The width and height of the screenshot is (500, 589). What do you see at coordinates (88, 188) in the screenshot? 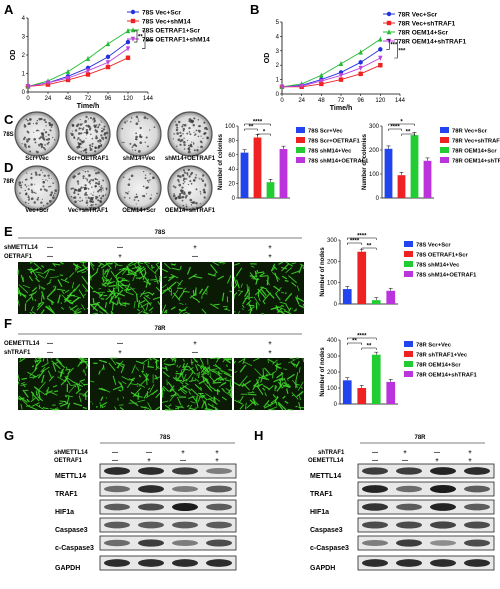
I see `colony-dish` at bounding box center [88, 188].